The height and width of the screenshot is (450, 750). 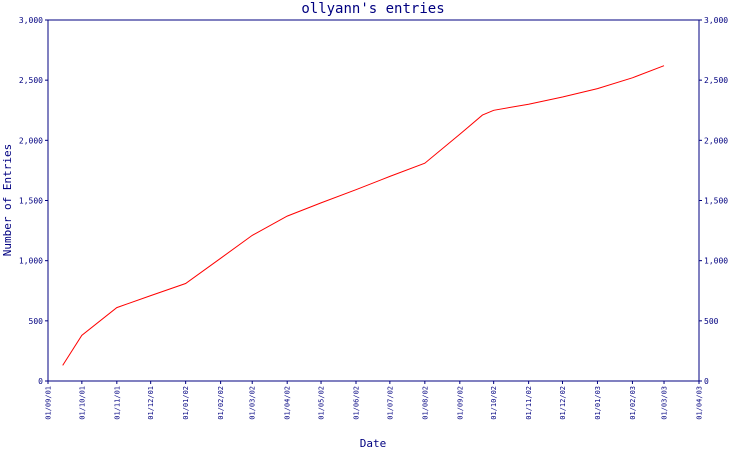 I want to click on x-tick-label: 01/09/02, so click(x=460, y=403).